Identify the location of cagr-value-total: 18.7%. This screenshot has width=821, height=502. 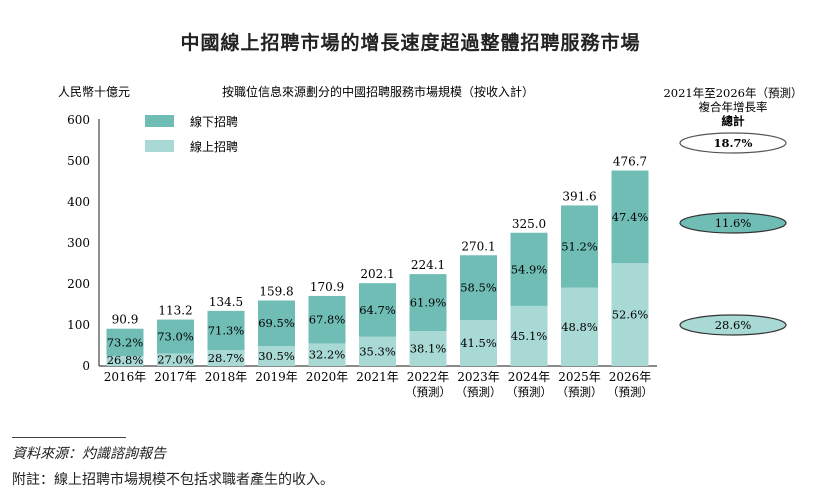
(733, 143).